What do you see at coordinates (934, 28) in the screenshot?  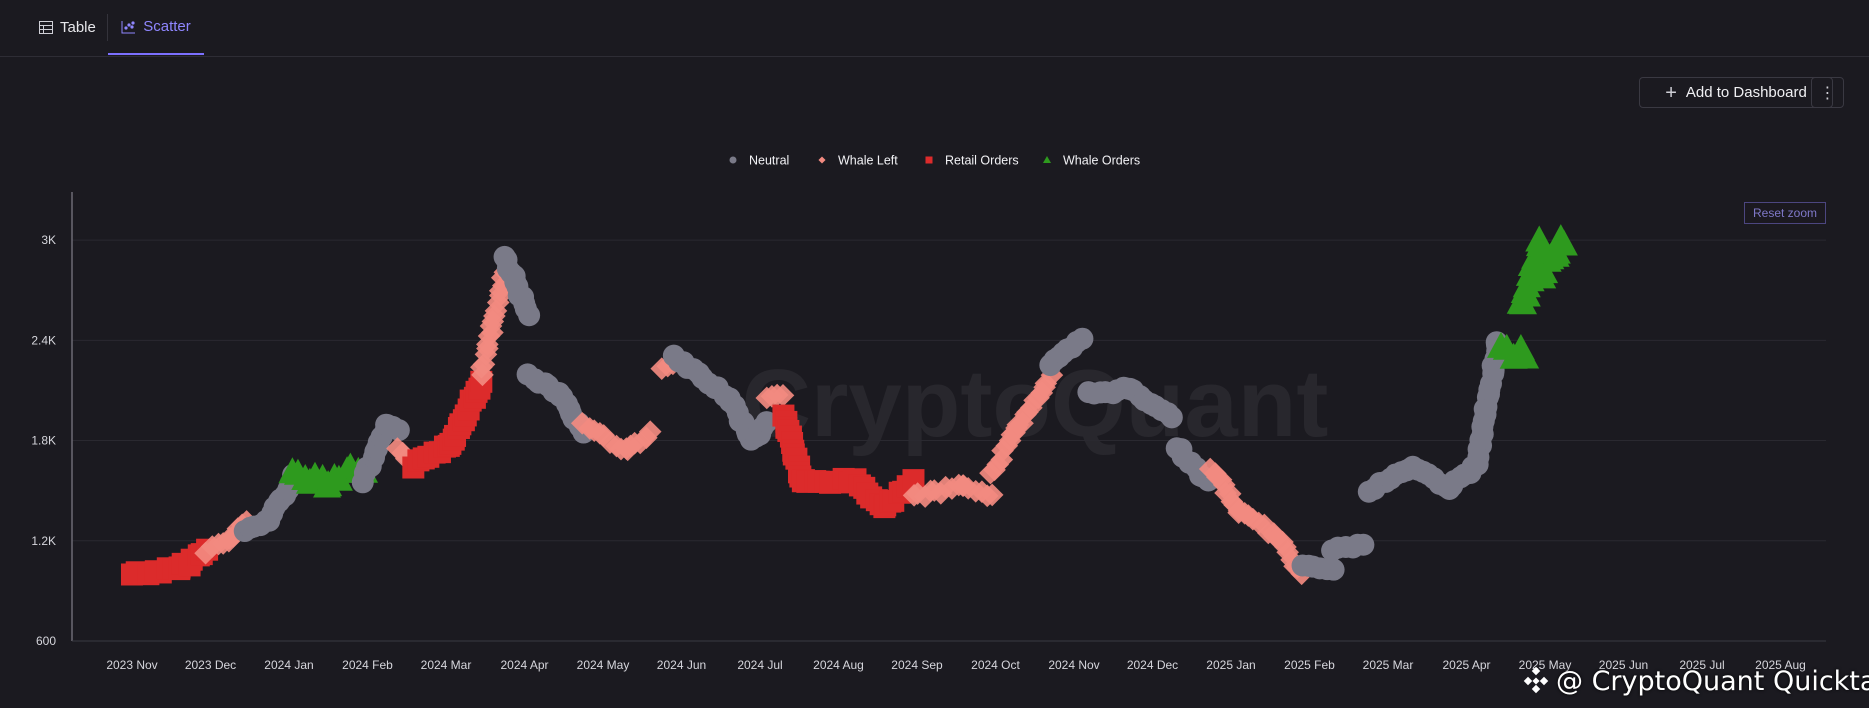 I see `tab-bar: Table Scatter` at bounding box center [934, 28].